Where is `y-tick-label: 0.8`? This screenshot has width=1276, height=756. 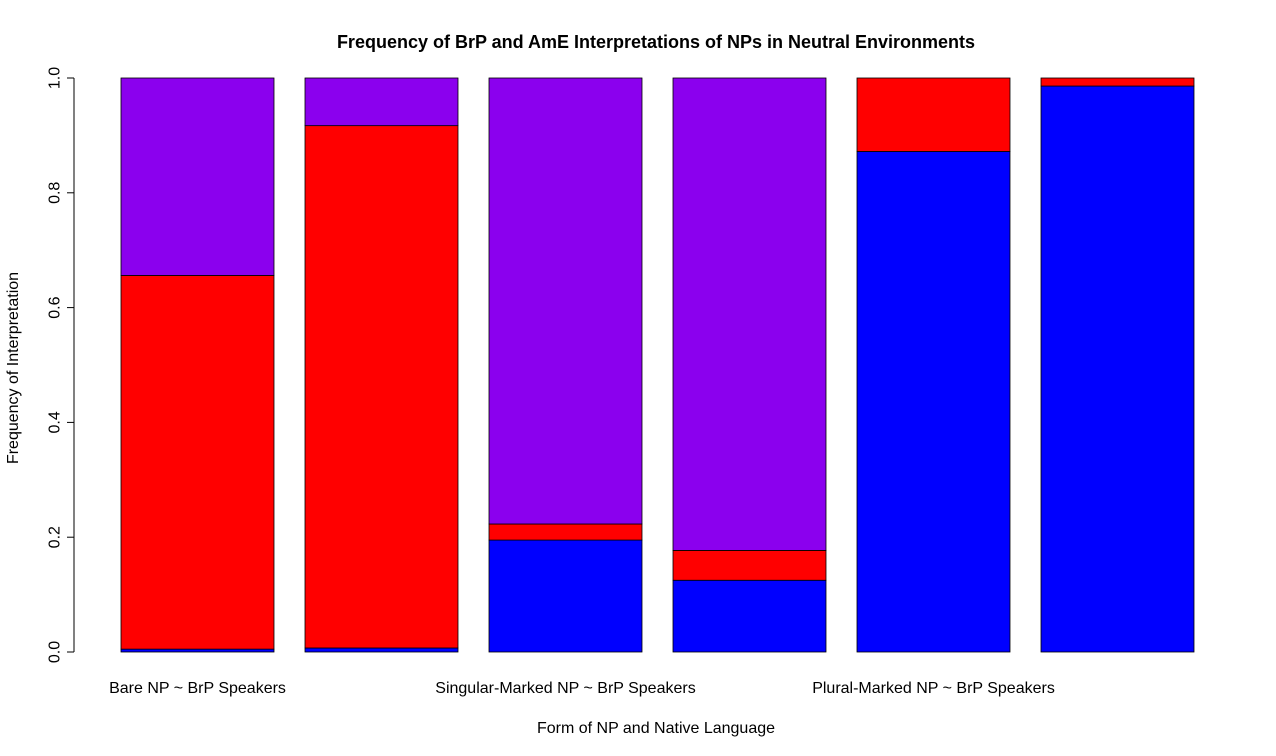
y-tick-label: 0.8 is located at coordinates (55, 193).